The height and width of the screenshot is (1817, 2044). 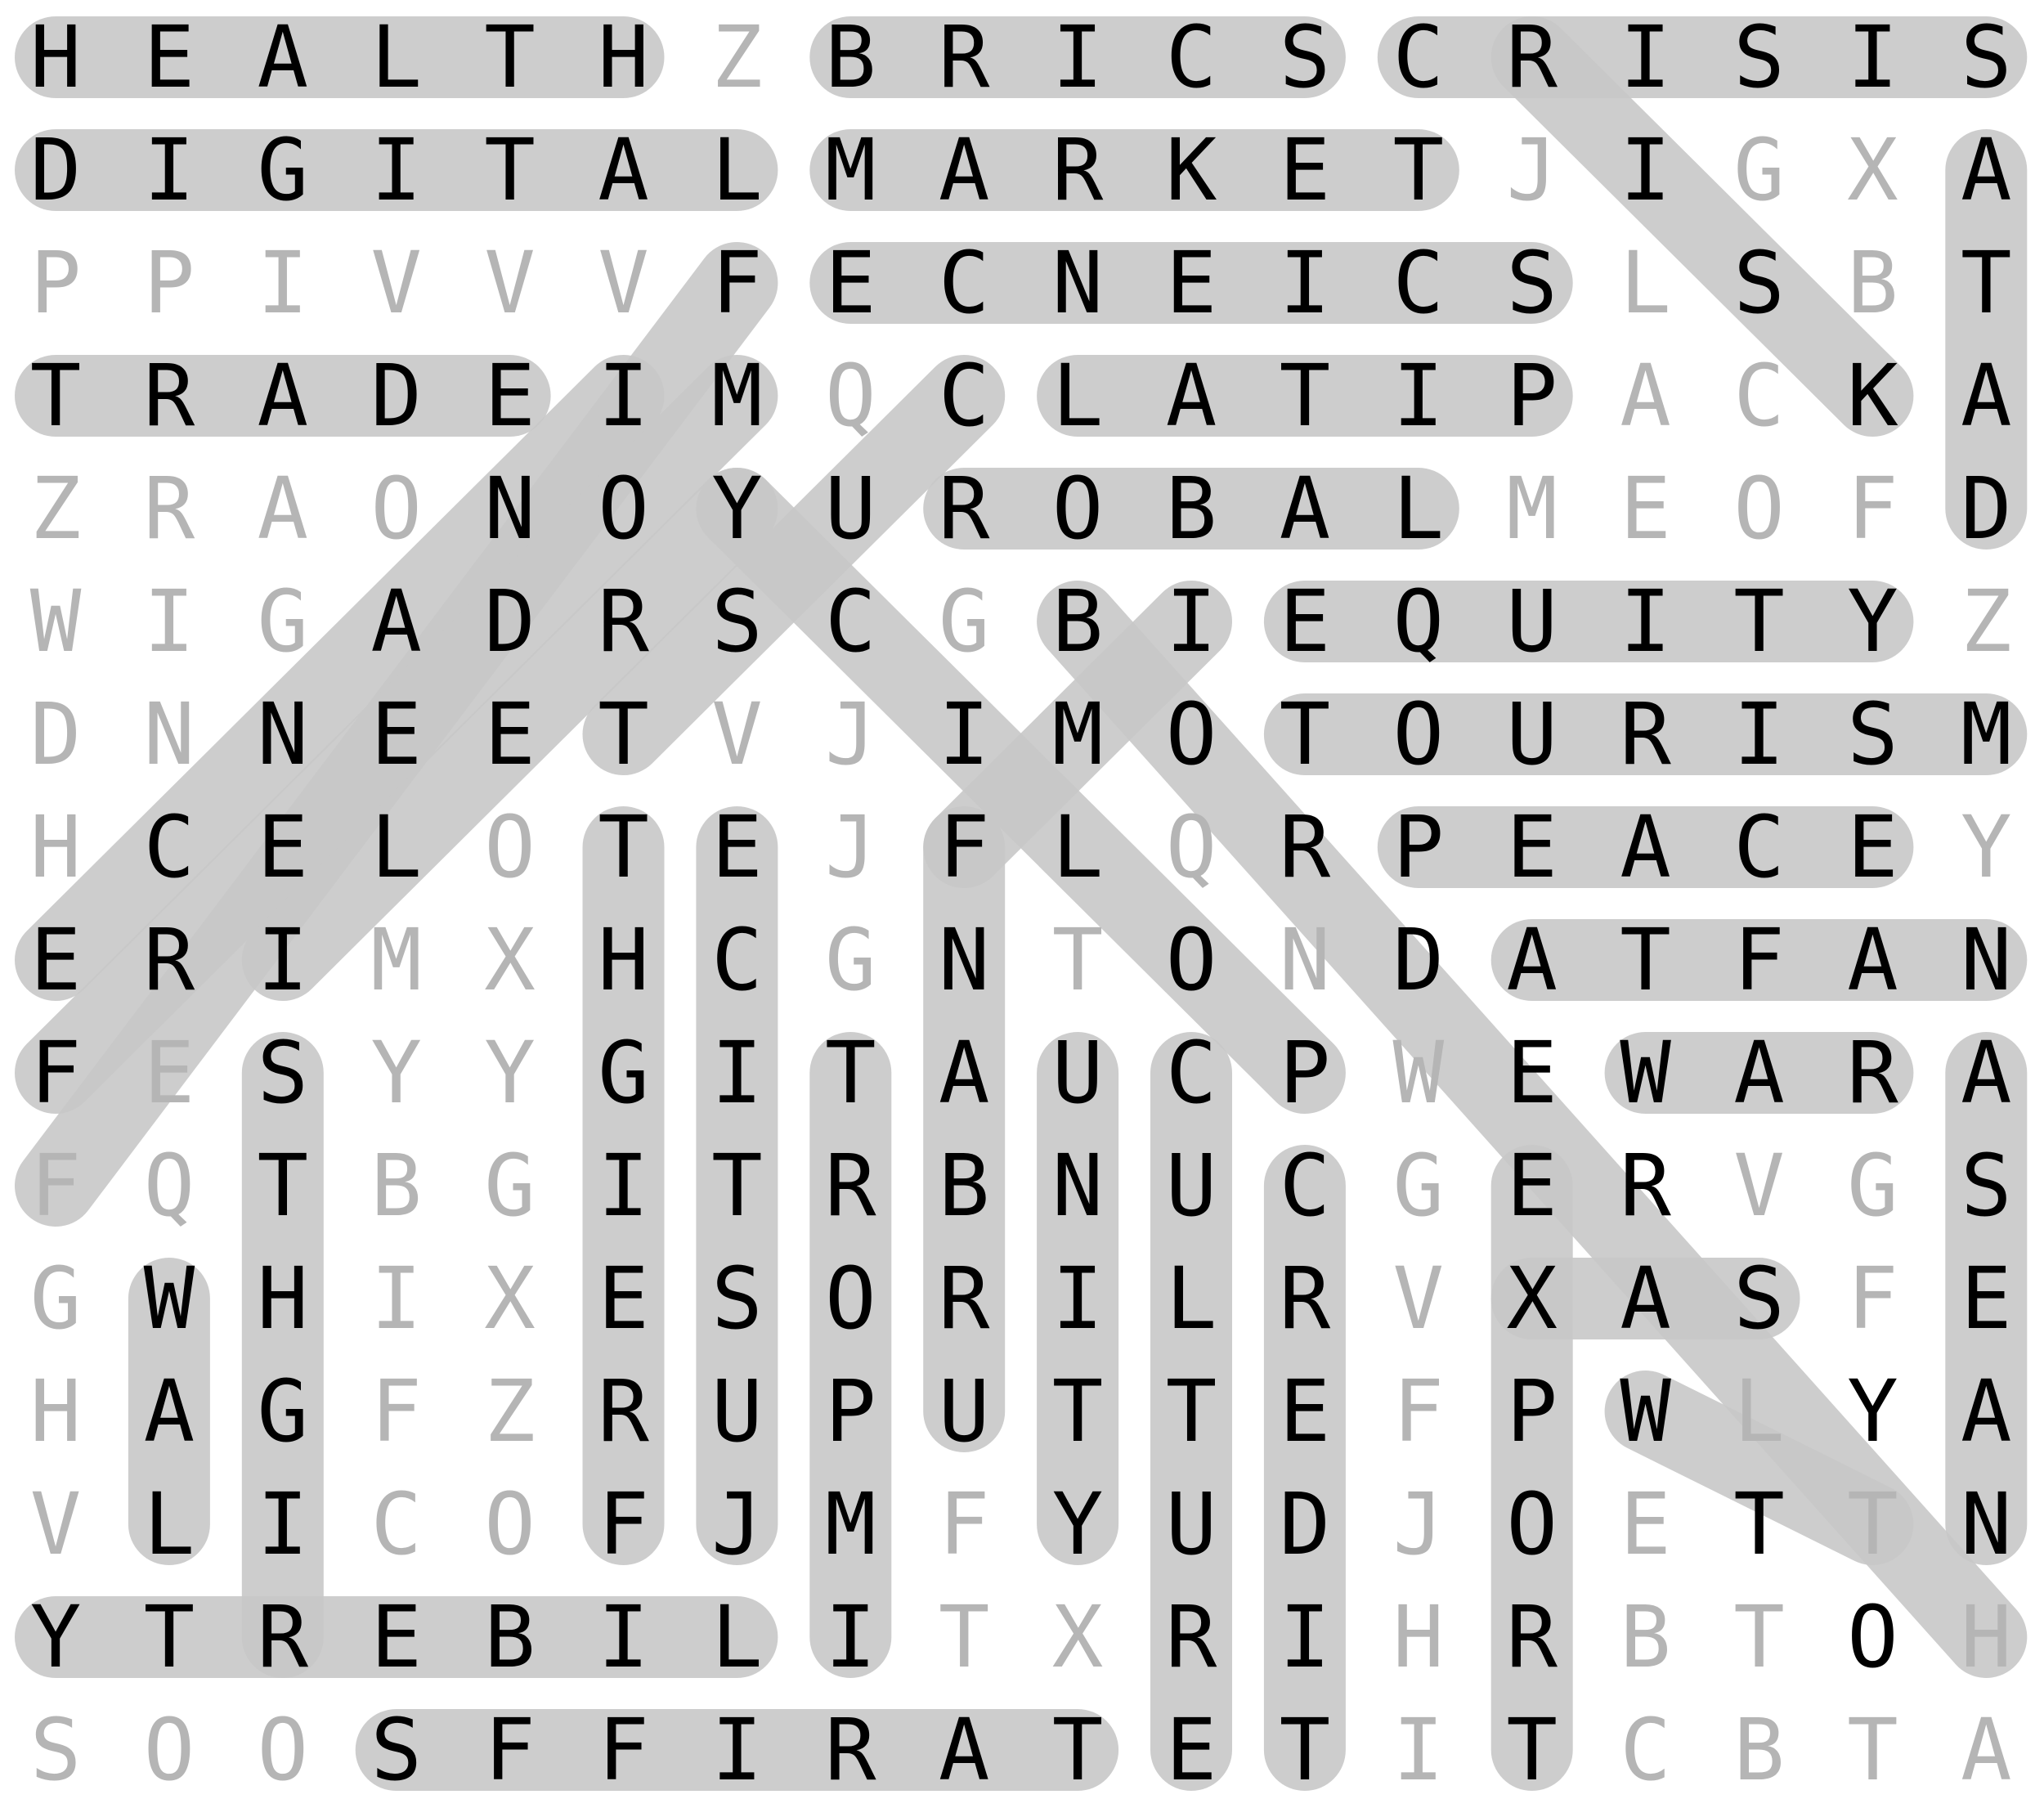 I want to click on grid-letter-r10-c11: C, so click(x=1305, y=1186).